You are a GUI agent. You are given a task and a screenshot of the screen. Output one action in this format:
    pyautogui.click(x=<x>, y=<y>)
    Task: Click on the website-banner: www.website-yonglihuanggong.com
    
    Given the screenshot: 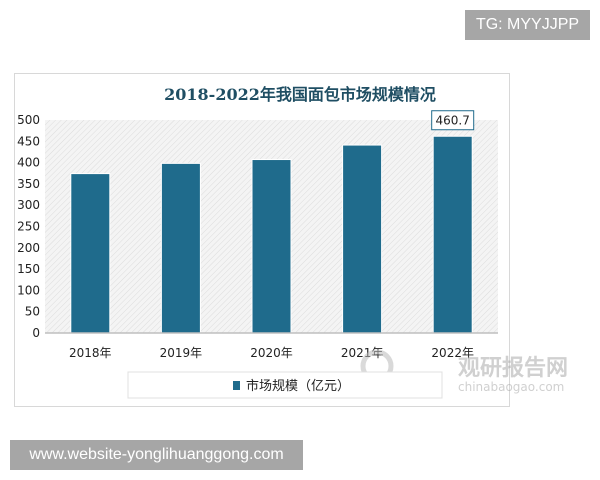 What is the action you would take?
    pyautogui.click(x=156, y=455)
    